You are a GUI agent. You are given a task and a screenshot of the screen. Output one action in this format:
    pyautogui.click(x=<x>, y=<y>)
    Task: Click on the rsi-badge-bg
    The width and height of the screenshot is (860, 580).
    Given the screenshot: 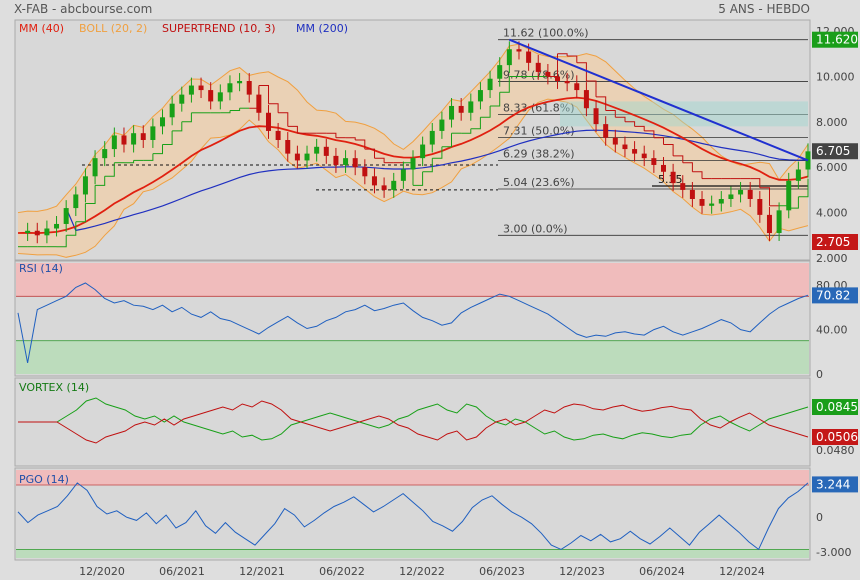 What is the action you would take?
    pyautogui.click(x=835, y=295)
    